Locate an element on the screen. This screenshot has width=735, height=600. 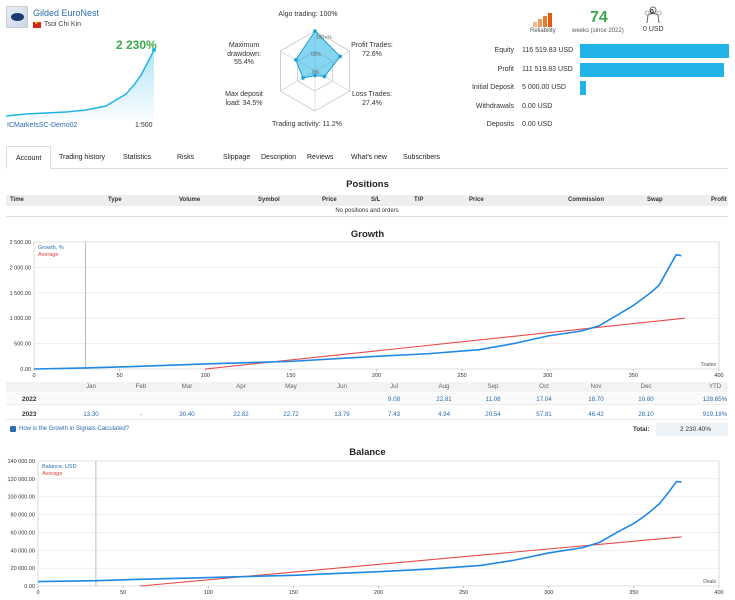
y-tick-label: 120 000.00 is located at coordinates (21, 480).